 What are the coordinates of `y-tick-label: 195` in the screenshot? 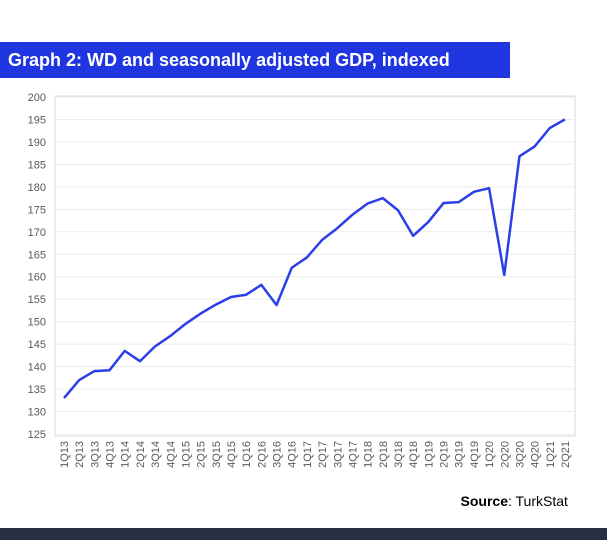 It's located at (37, 120).